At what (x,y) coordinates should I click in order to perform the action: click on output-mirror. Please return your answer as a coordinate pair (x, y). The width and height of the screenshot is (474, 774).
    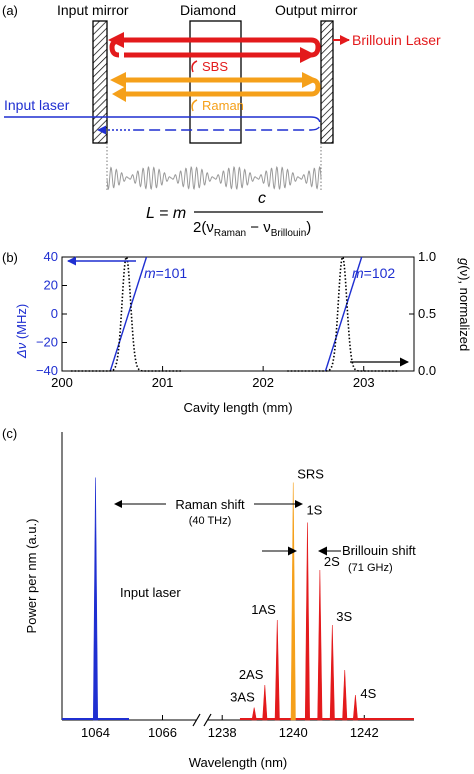
    Looking at the image, I should click on (327, 82).